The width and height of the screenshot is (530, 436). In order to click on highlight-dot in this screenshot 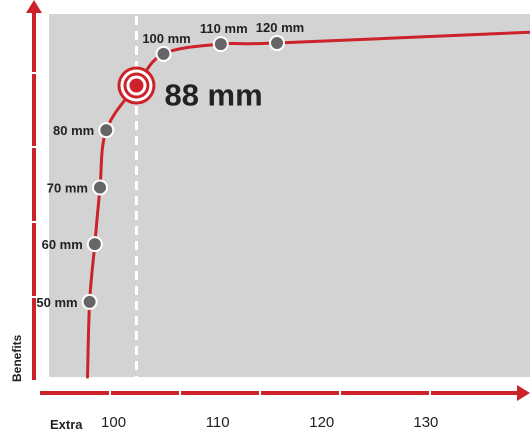, I will do `click(136, 85)`.